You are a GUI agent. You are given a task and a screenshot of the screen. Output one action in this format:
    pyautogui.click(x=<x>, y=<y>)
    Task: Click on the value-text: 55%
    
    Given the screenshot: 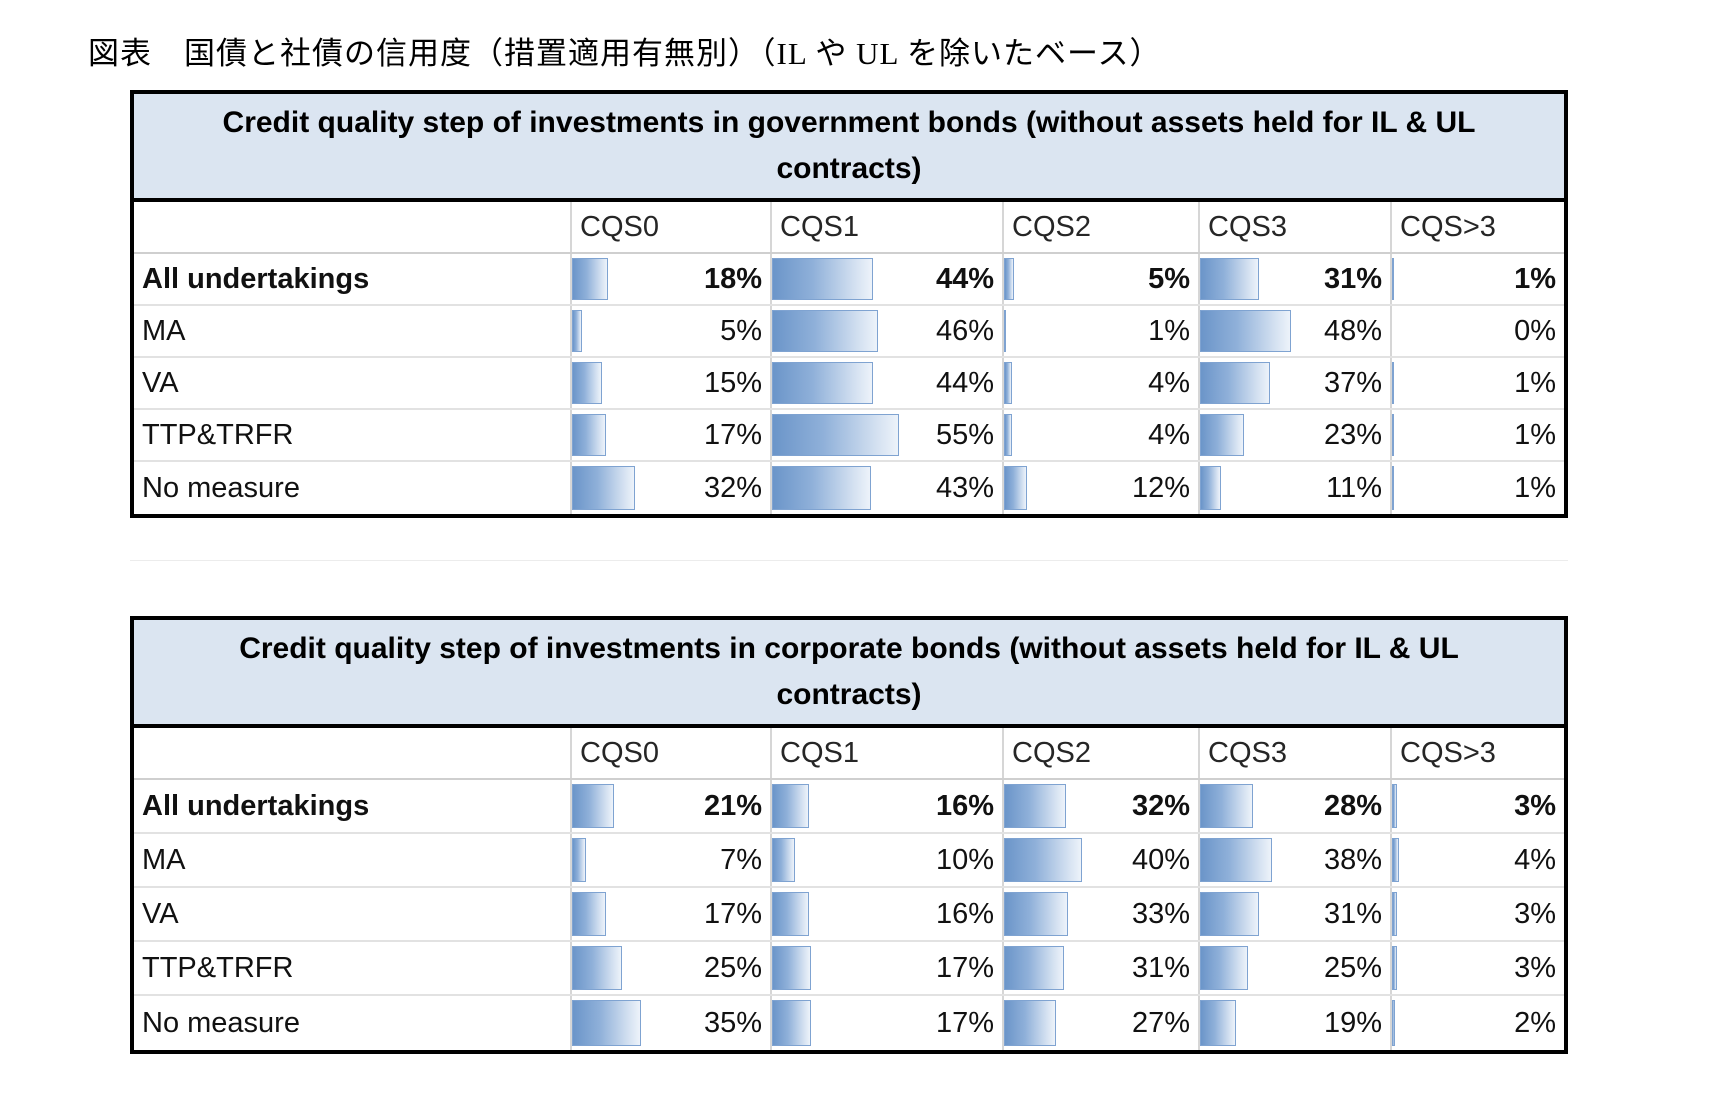 What is the action you would take?
    pyautogui.click(x=964, y=434)
    